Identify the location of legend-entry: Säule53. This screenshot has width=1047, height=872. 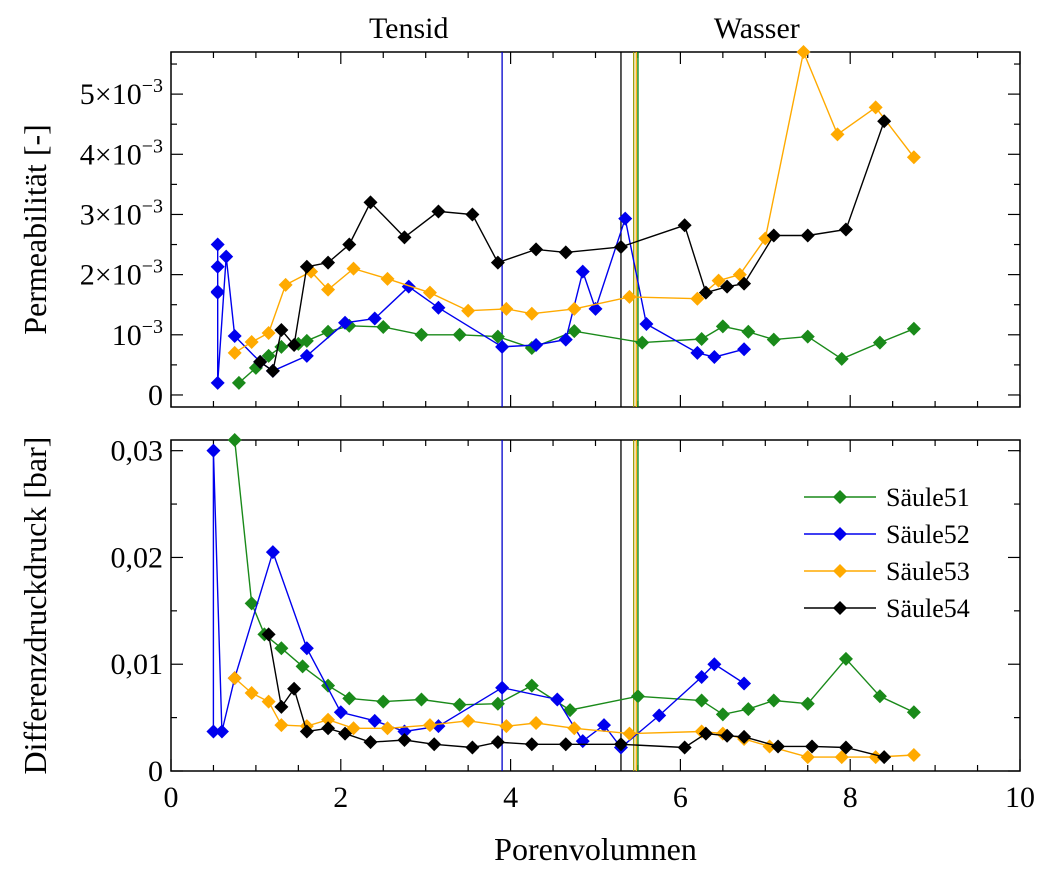
(887, 571).